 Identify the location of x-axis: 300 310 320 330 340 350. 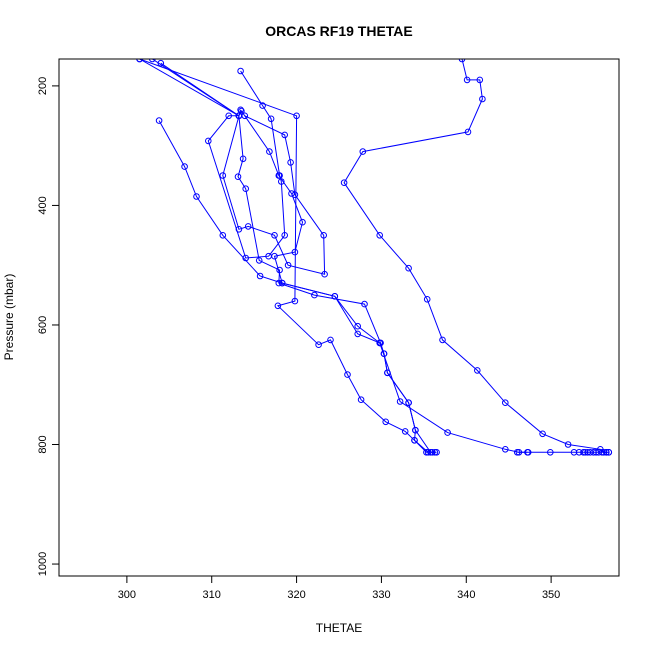
(339, 588).